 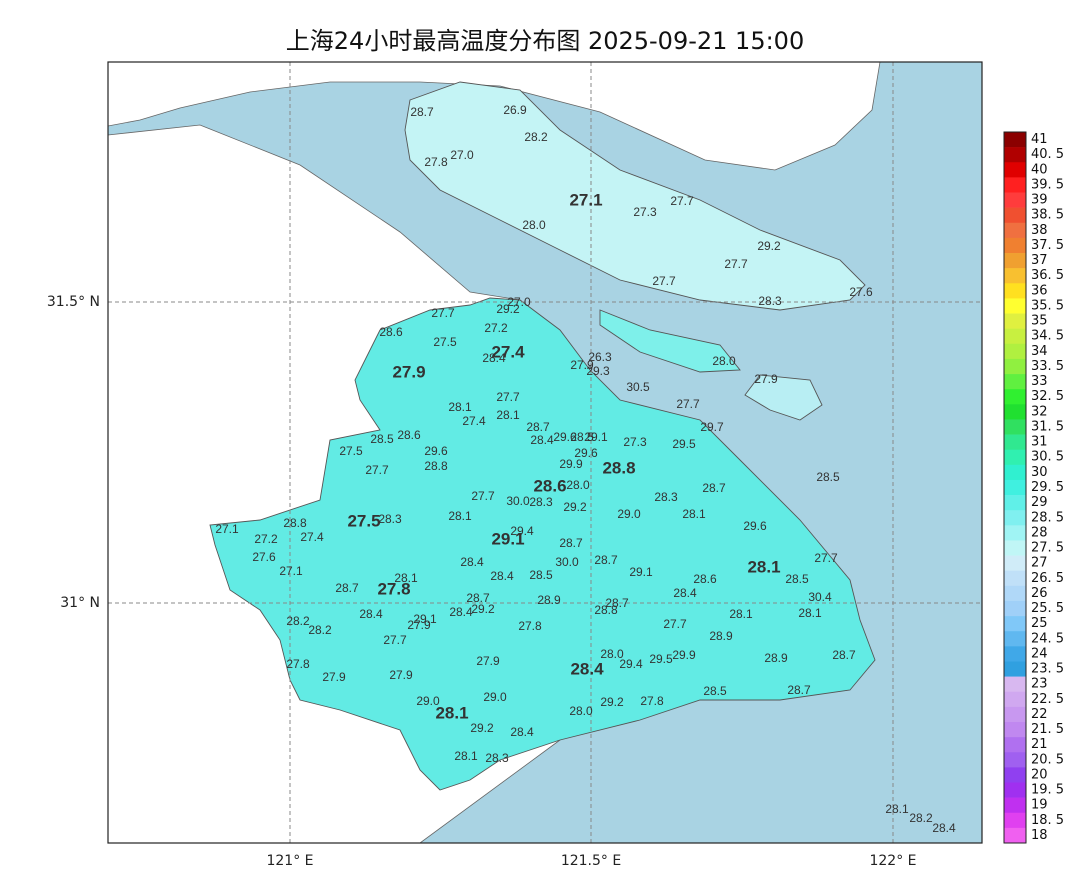 I want to click on station-value: 29.6, so click(x=755, y=526).